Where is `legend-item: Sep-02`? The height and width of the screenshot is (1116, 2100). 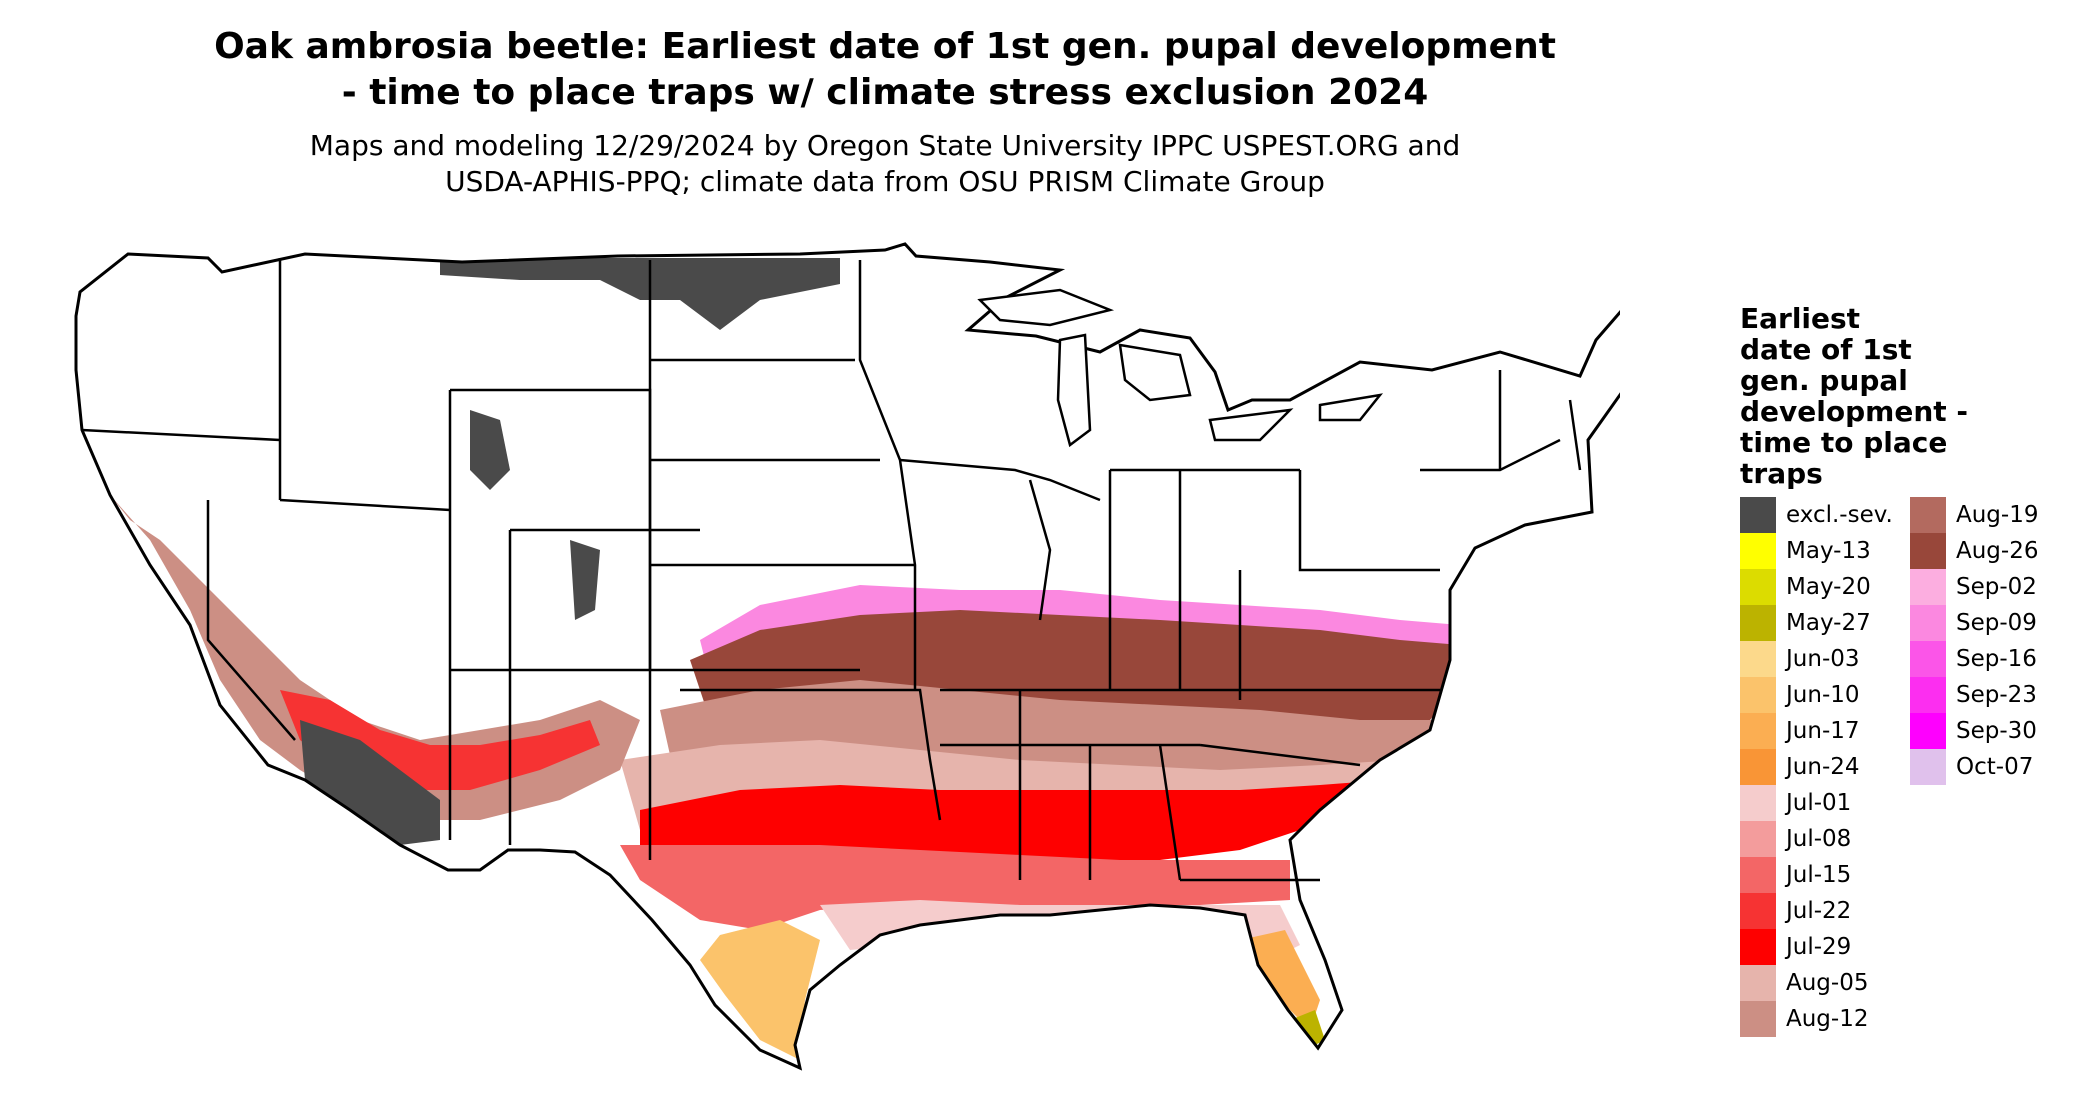
legend-item: Sep-02 is located at coordinates (1995, 587).